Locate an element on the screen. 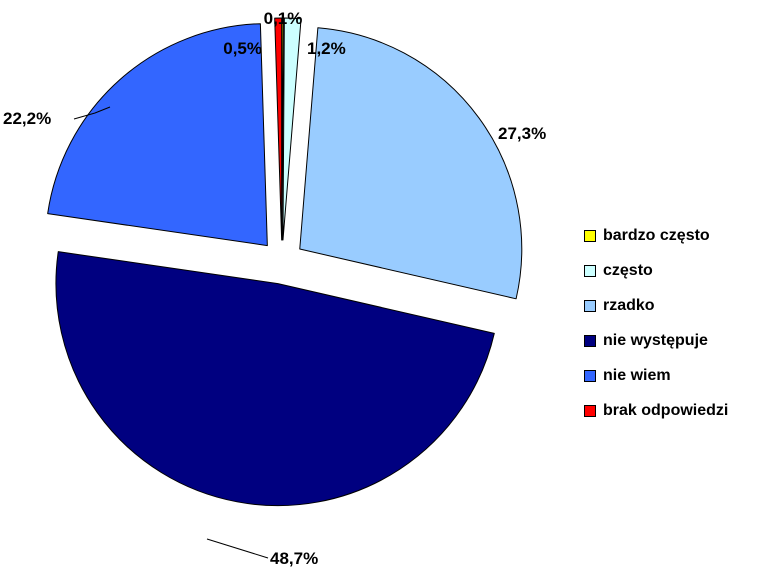 This screenshot has height=570, width=760. leader-line-nie-wiem is located at coordinates (92, 113).